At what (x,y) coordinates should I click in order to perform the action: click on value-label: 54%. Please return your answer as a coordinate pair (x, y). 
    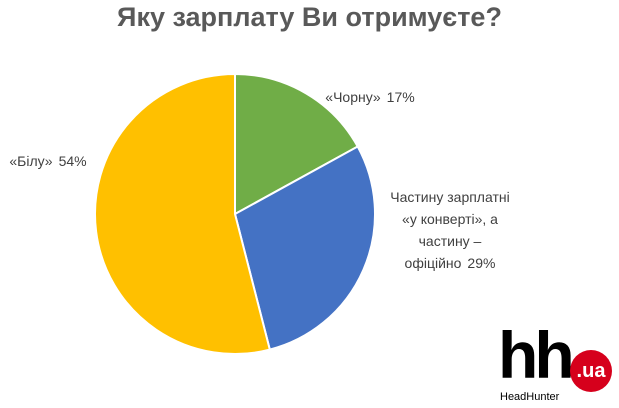
    Looking at the image, I should click on (72, 161).